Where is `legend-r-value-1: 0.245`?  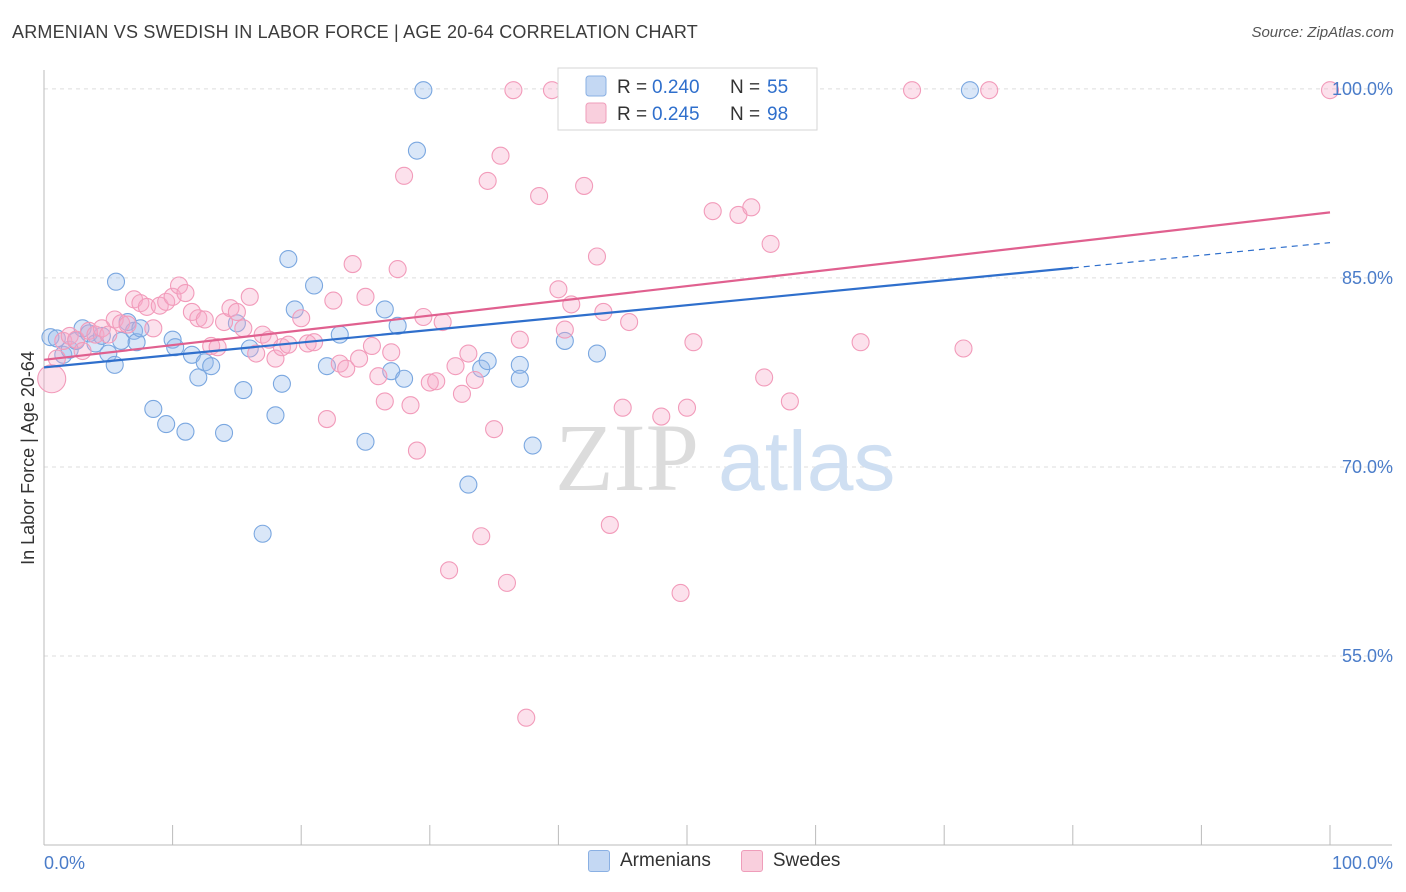 legend-r-value-1: 0.245 is located at coordinates (676, 114).